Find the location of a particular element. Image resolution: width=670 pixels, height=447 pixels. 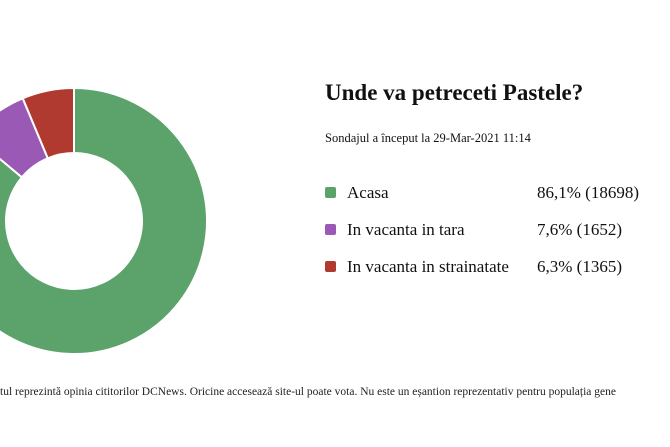

legend-label: In vacanta in tara is located at coordinates (406, 229).